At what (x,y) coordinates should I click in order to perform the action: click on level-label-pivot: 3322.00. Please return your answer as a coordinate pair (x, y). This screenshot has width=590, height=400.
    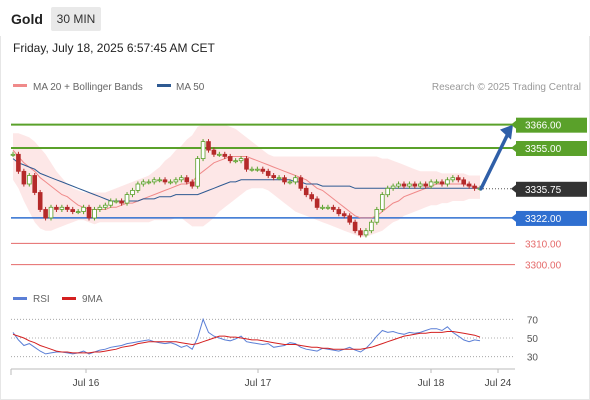
    Looking at the image, I should click on (543, 219).